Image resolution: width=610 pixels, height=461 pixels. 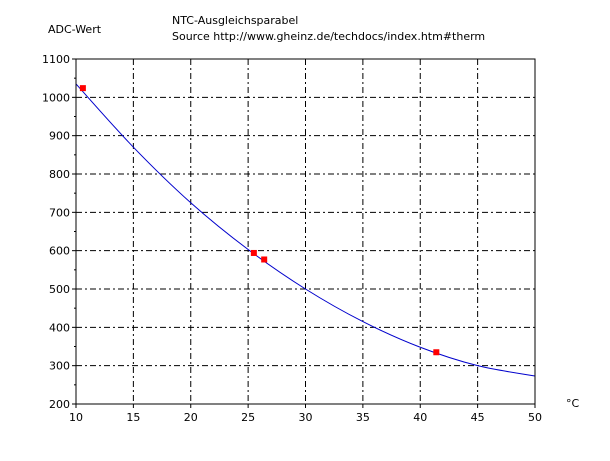 I want to click on chart-title: NTC-Ausgleichsparabel, so click(x=235, y=20).